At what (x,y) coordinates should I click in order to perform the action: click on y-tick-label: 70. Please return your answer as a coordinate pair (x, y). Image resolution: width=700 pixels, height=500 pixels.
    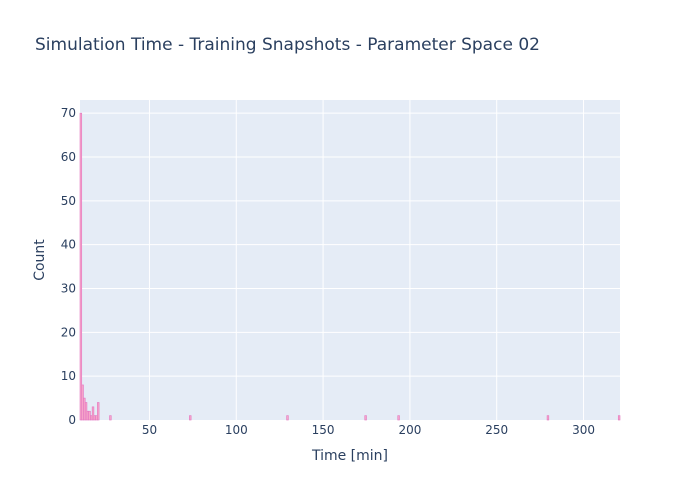
    Looking at the image, I should click on (68, 113).